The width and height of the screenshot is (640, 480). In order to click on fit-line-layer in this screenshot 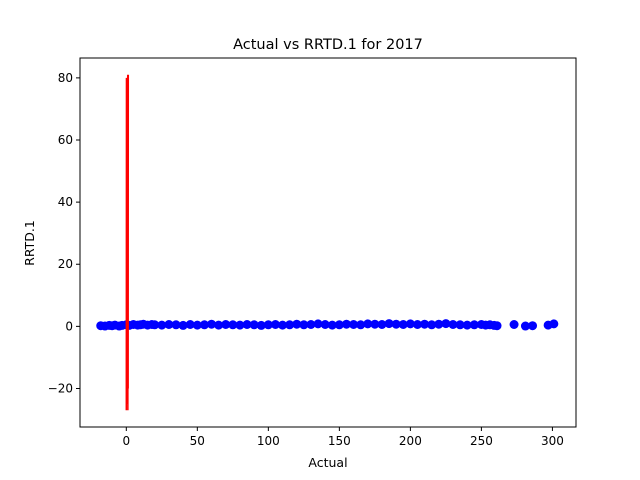, I will do `click(127, 242)`.